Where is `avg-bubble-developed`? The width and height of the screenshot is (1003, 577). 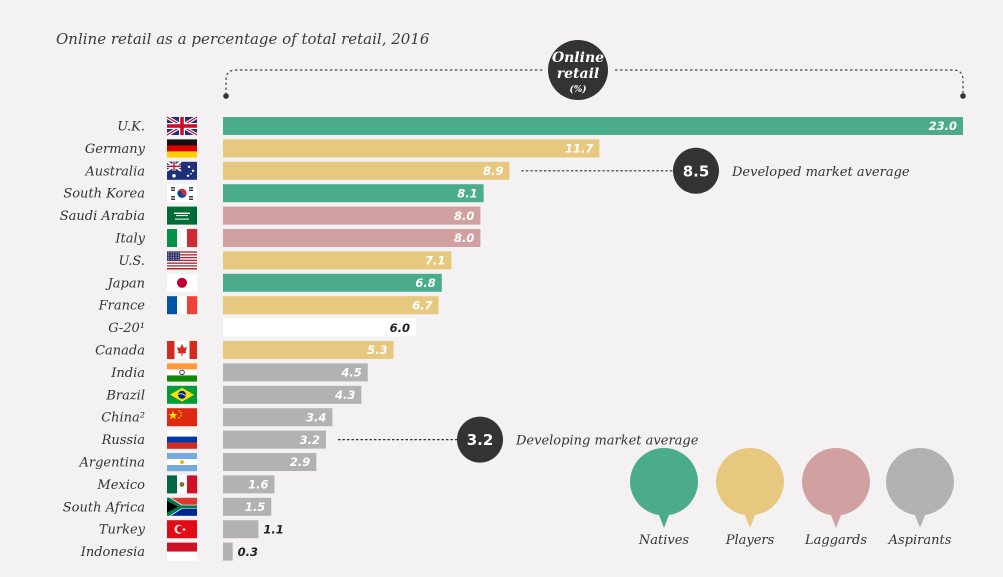
avg-bubble-developed is located at coordinates (696, 170).